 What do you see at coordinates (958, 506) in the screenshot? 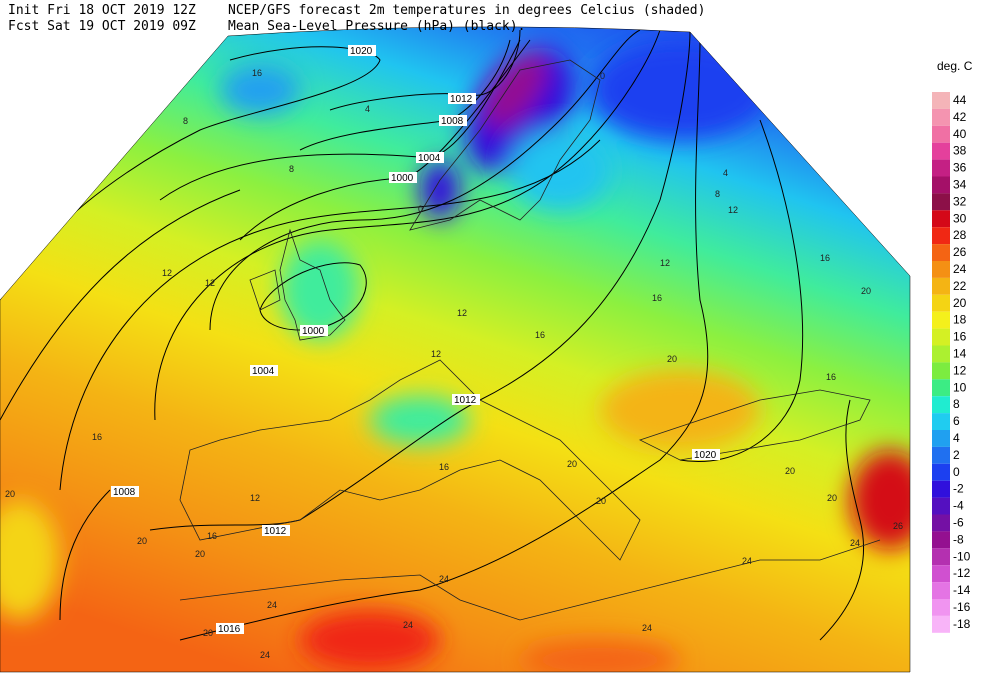
I see `colorbar-label: -4` at bounding box center [958, 506].